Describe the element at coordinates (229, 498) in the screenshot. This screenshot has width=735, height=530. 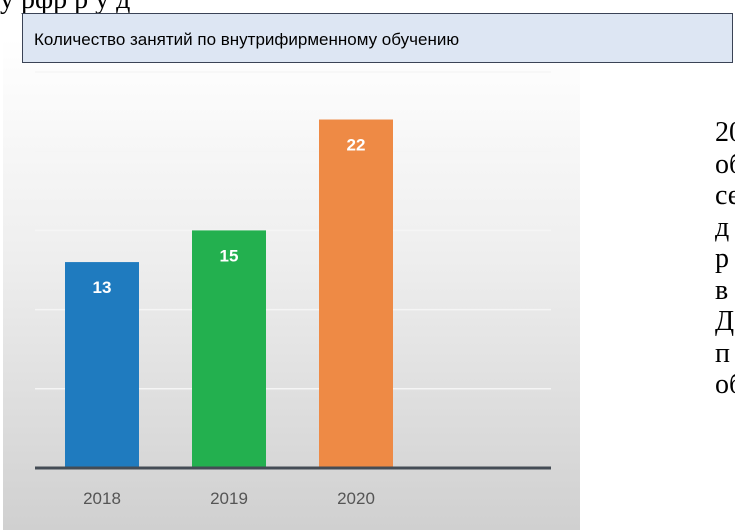
I see `x-tick-label: 2019` at that location.